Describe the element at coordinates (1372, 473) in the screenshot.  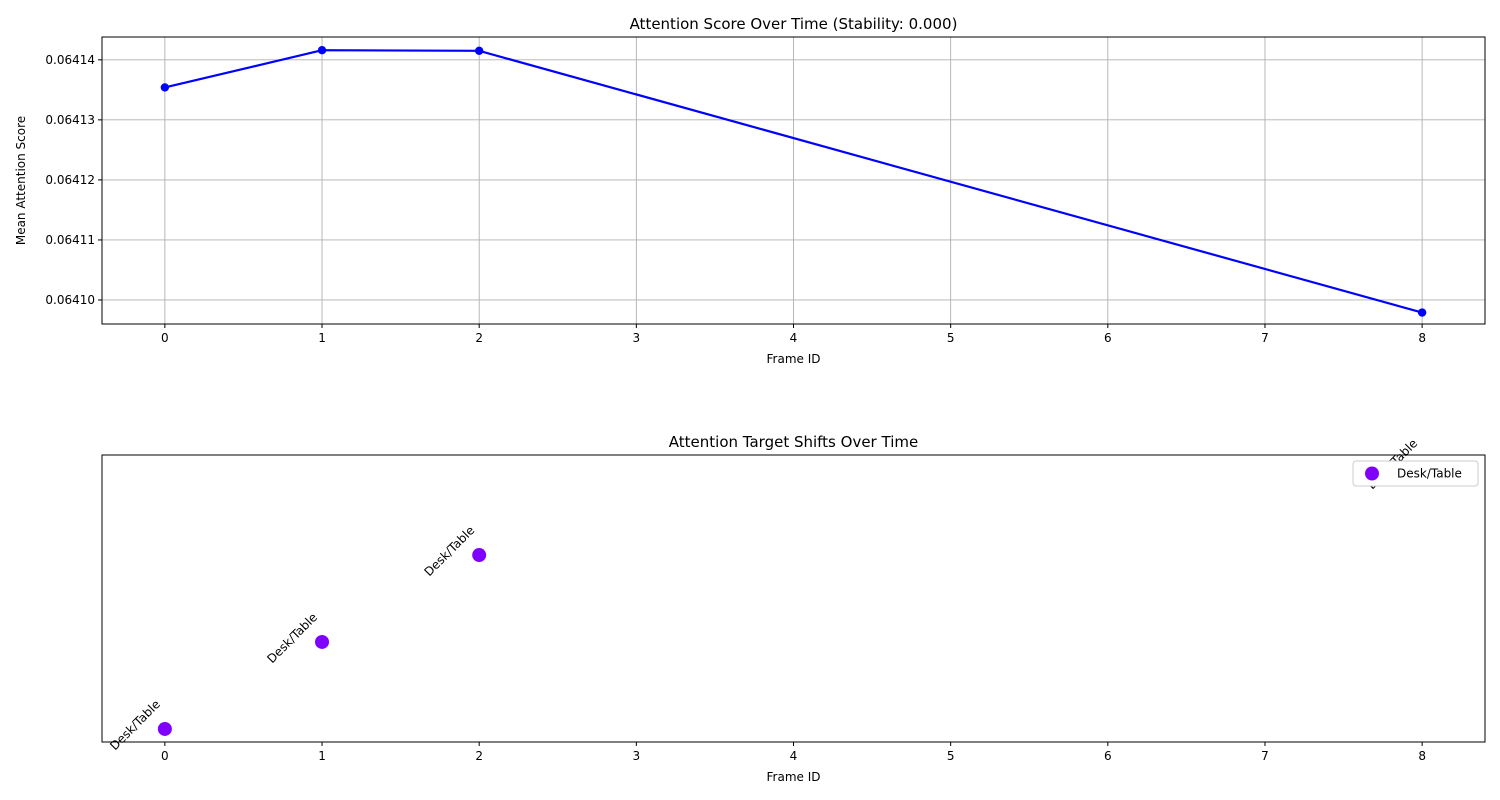
I see `legend-marker` at that location.